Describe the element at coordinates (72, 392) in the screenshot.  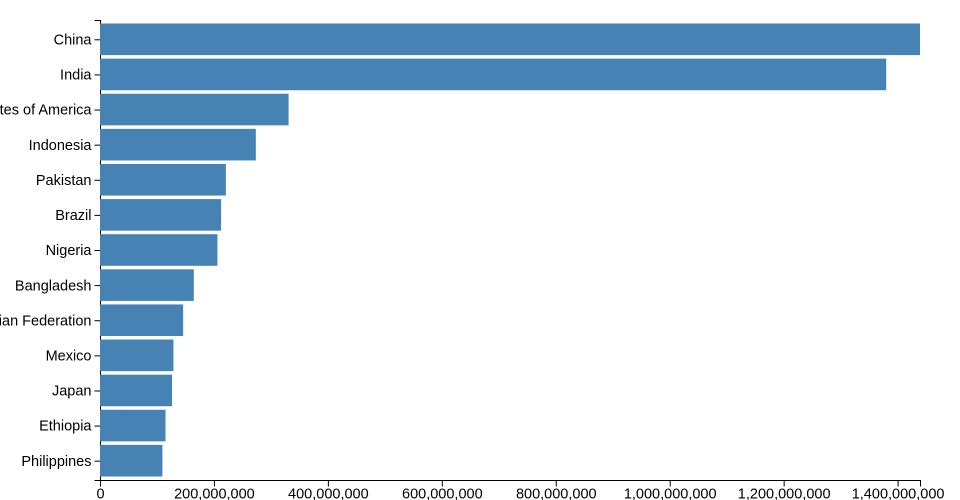
I see `svg-text: Japan` at that location.